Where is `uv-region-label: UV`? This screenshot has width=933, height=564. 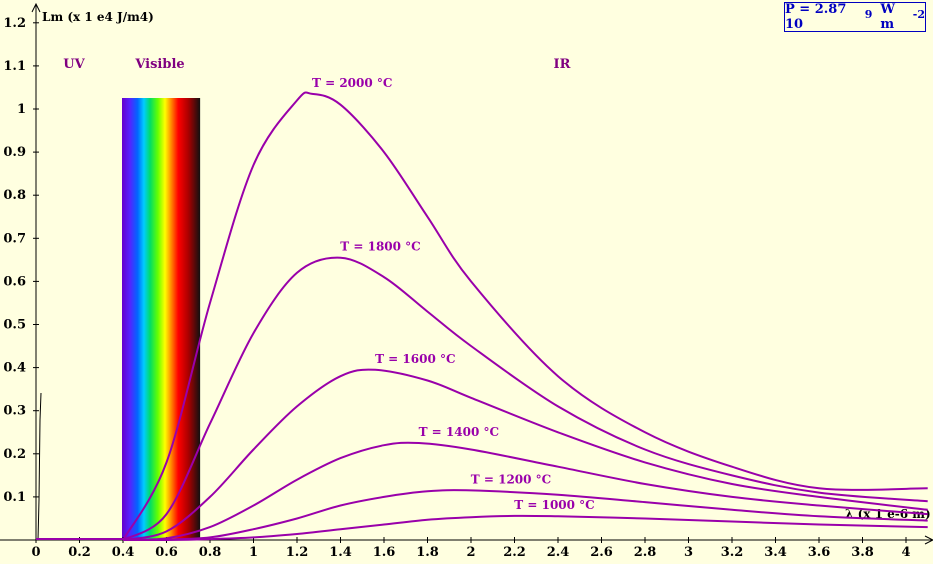
uv-region-label: UV is located at coordinates (74, 64).